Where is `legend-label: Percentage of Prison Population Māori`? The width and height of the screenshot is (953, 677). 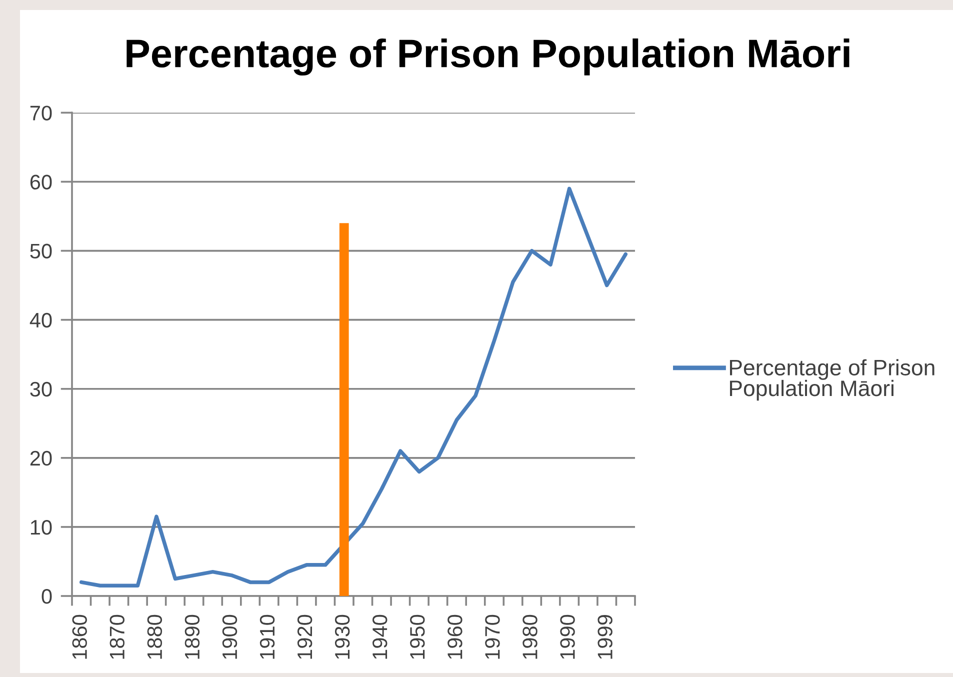
legend-label: Percentage of Prison Population Māori is located at coordinates (832, 380).